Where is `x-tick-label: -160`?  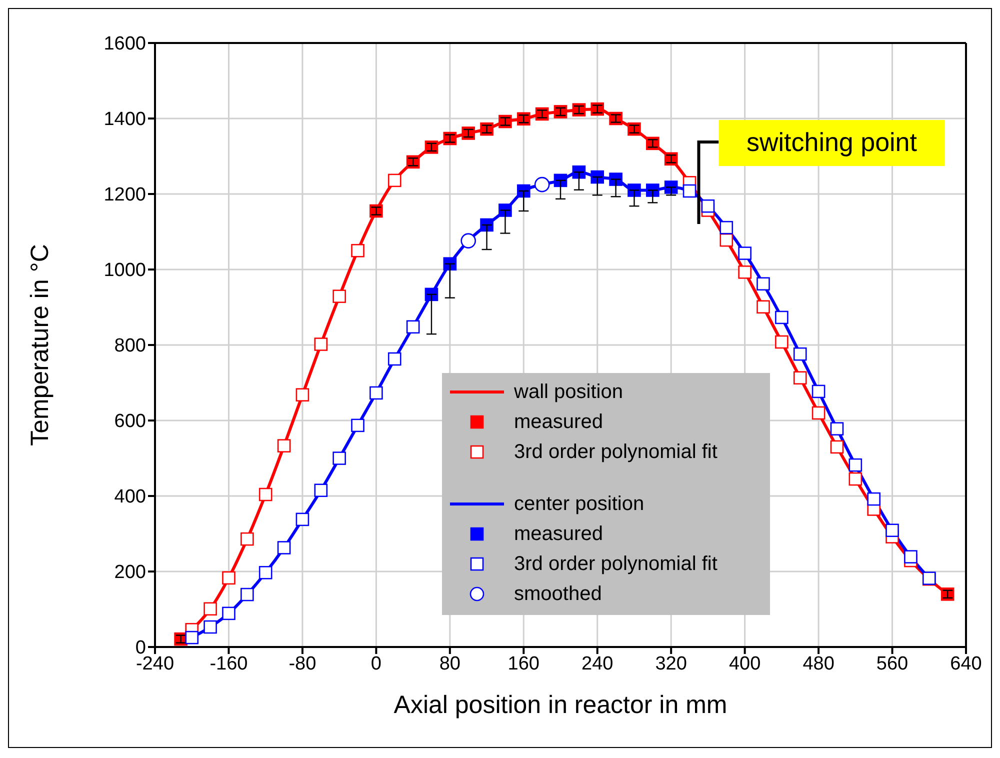
x-tick-label: -160 is located at coordinates (229, 663).